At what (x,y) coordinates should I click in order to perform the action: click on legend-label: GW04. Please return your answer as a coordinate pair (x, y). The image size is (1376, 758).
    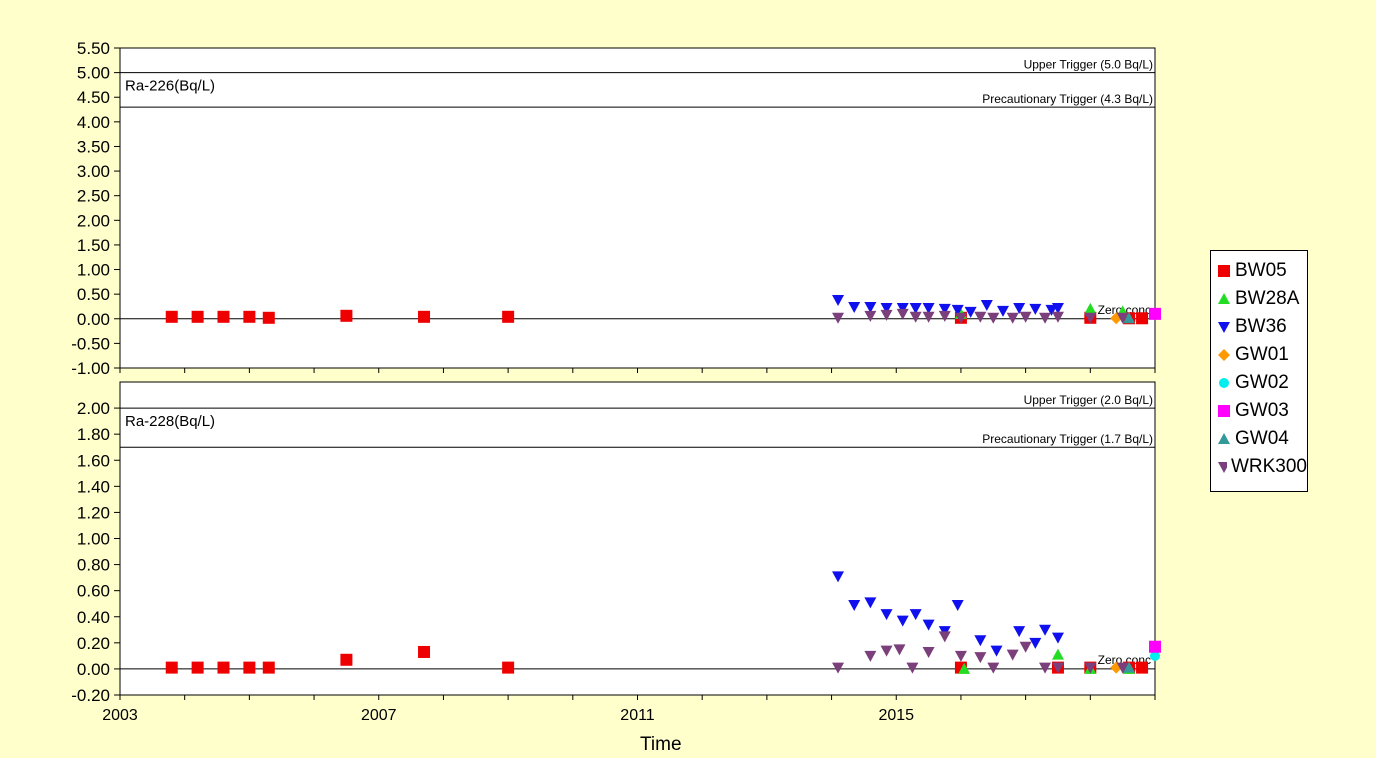
    Looking at the image, I should click on (1262, 438).